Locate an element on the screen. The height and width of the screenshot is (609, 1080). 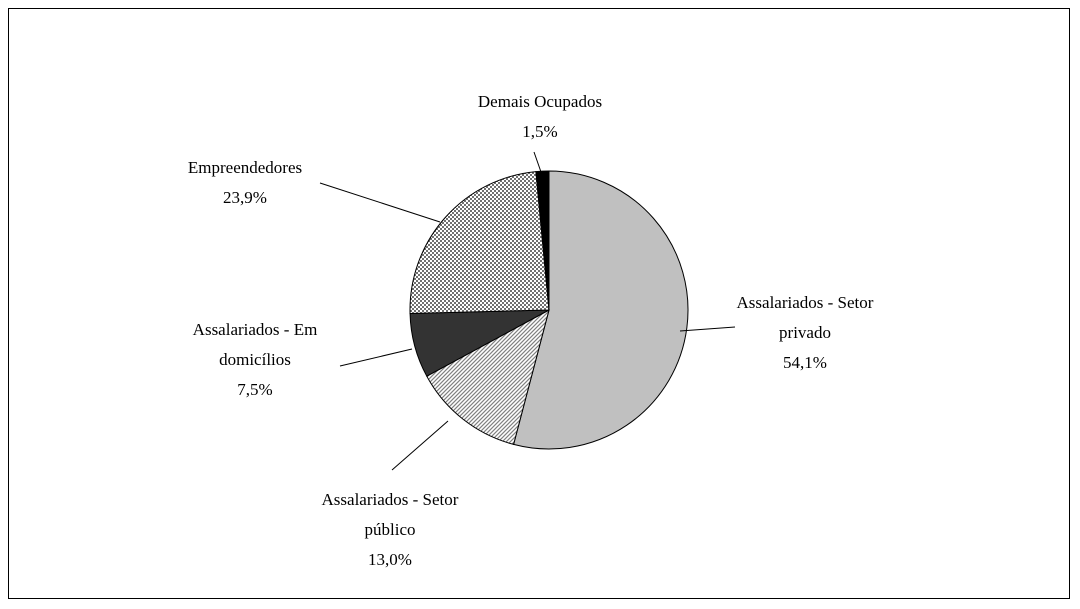
slice-label: Assalariados - Em domicílios 7,5% is located at coordinates (255, 360).